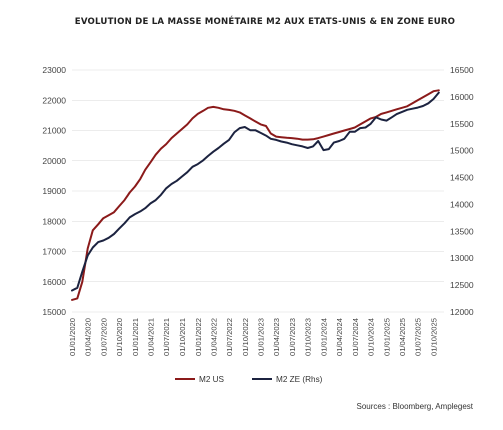 This screenshot has height=430, width=503. I want to click on x-tick-label: 01/04/2022, so click(213, 337).